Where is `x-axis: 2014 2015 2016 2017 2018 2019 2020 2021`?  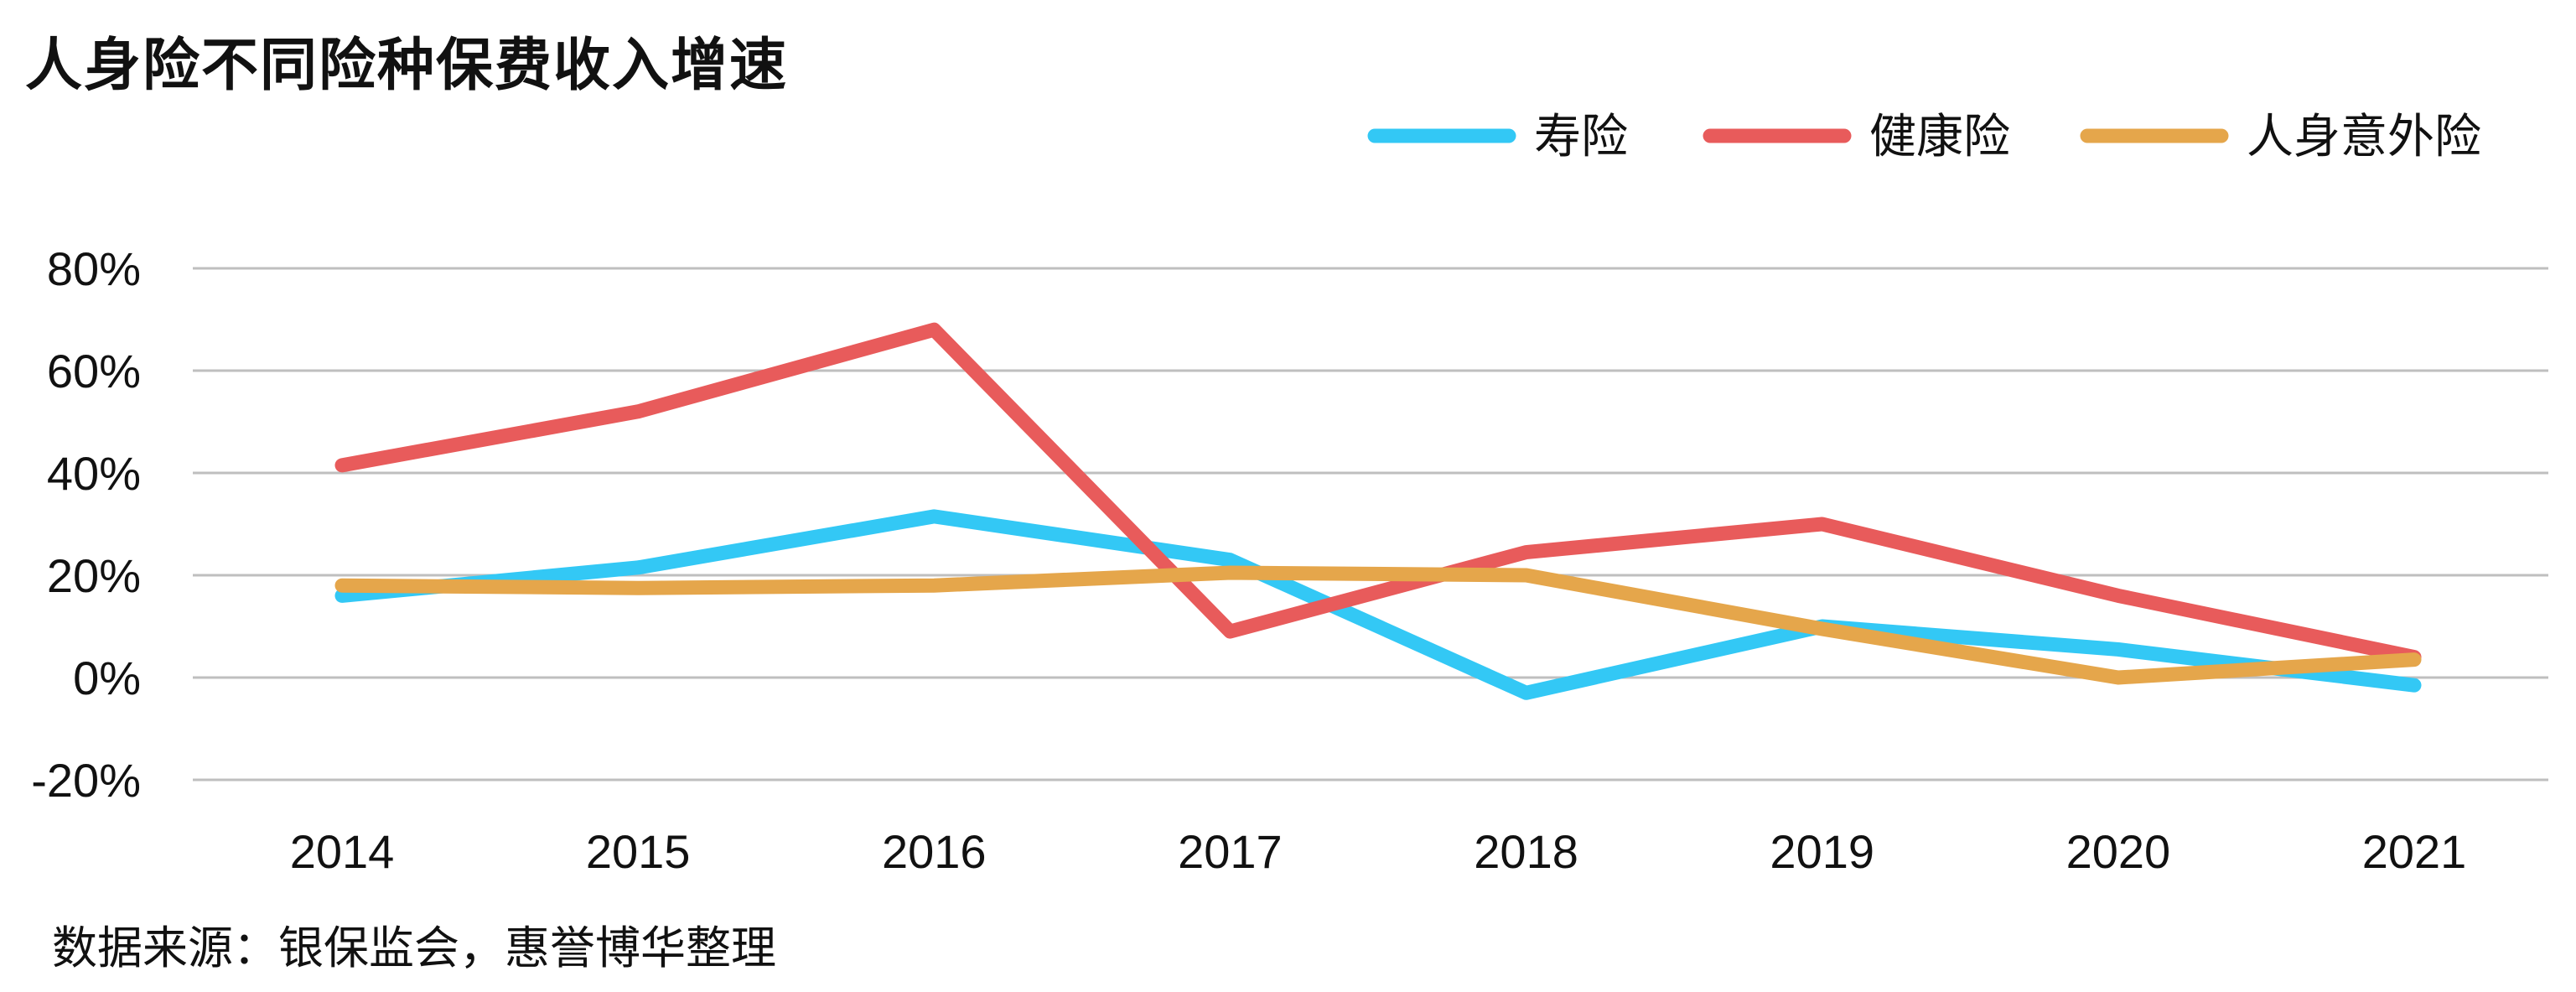
x-axis: 2014 2015 2016 2017 2018 2019 2020 2021 is located at coordinates (1378, 851).